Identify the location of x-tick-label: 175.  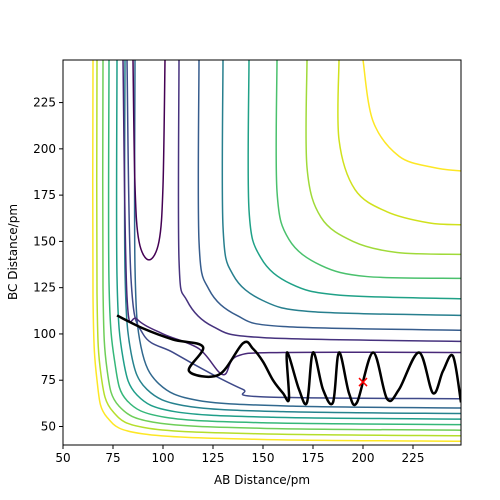
(313, 458).